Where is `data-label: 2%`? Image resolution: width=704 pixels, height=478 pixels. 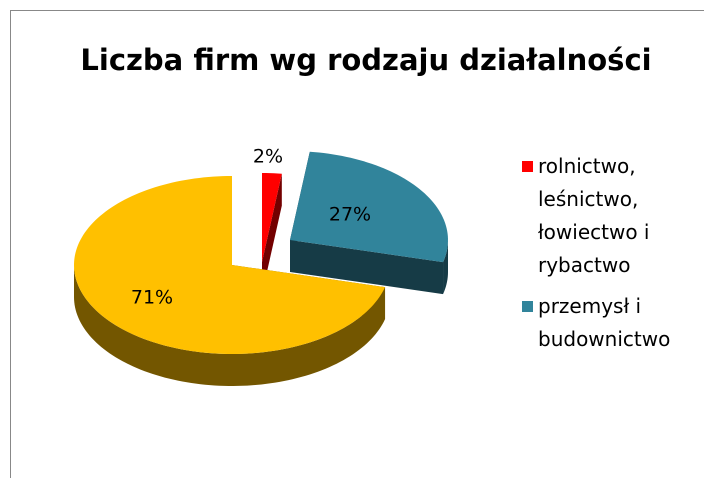
data-label: 2% is located at coordinates (268, 157).